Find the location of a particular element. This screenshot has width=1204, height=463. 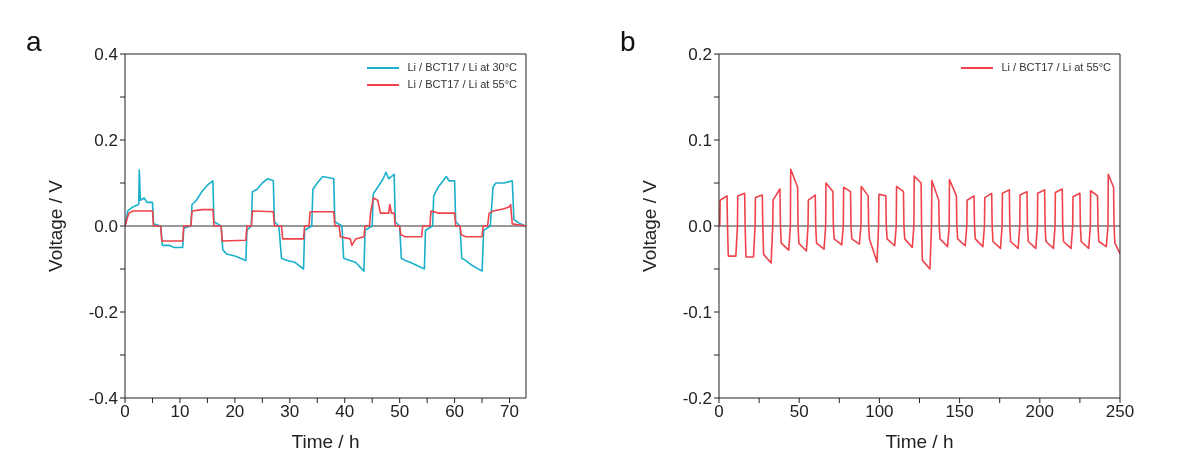

x-tick-label: 150 is located at coordinates (959, 412).